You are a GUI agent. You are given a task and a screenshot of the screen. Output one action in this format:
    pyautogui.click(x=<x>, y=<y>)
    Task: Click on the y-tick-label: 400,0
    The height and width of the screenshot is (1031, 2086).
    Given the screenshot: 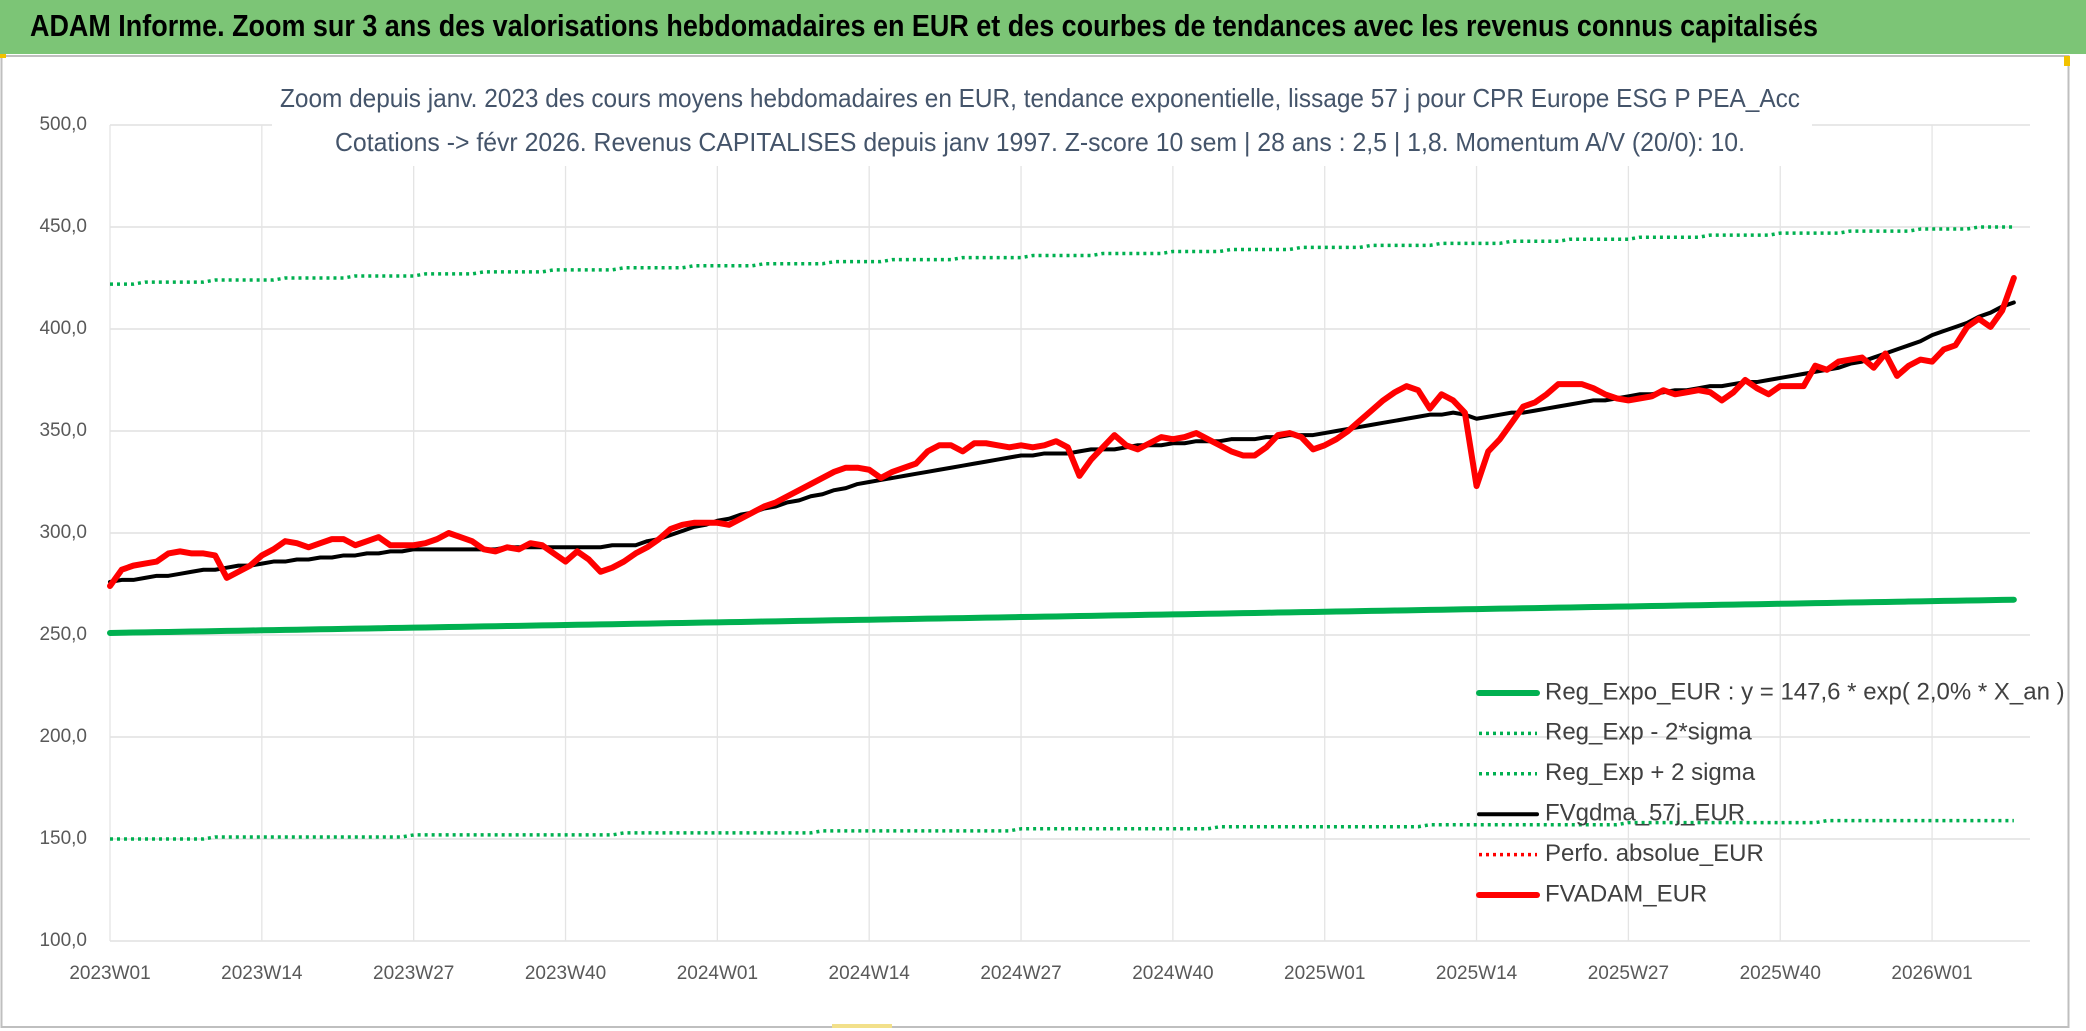 What is the action you would take?
    pyautogui.click(x=63, y=328)
    